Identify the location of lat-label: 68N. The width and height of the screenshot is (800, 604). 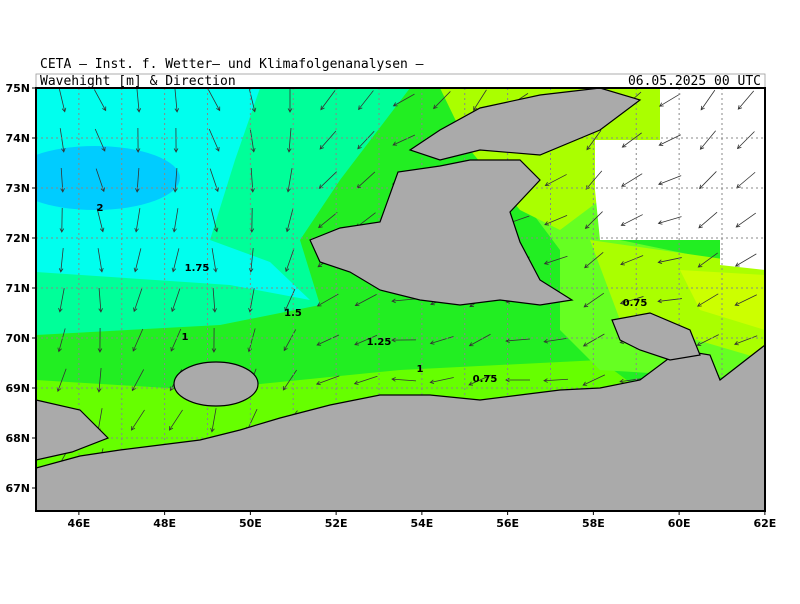
(17, 438).